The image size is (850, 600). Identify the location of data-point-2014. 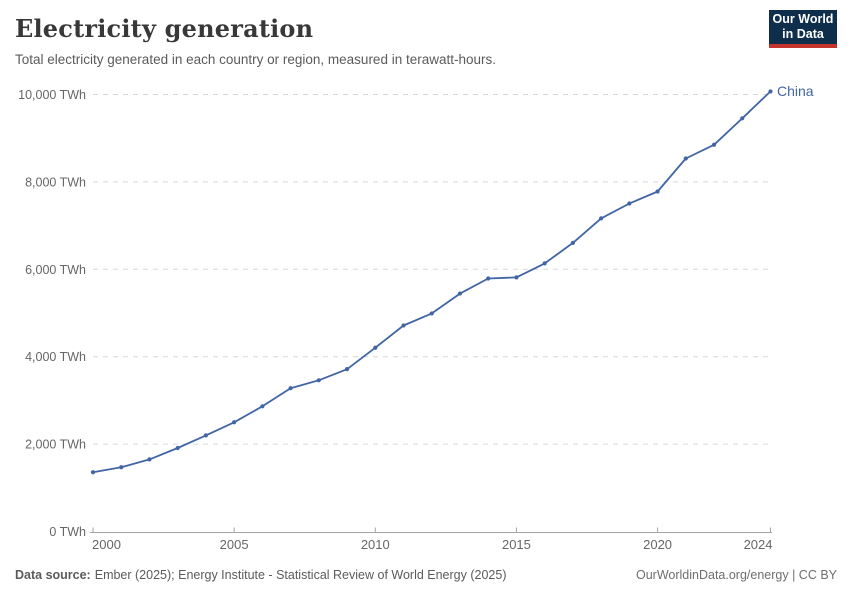
(488, 278).